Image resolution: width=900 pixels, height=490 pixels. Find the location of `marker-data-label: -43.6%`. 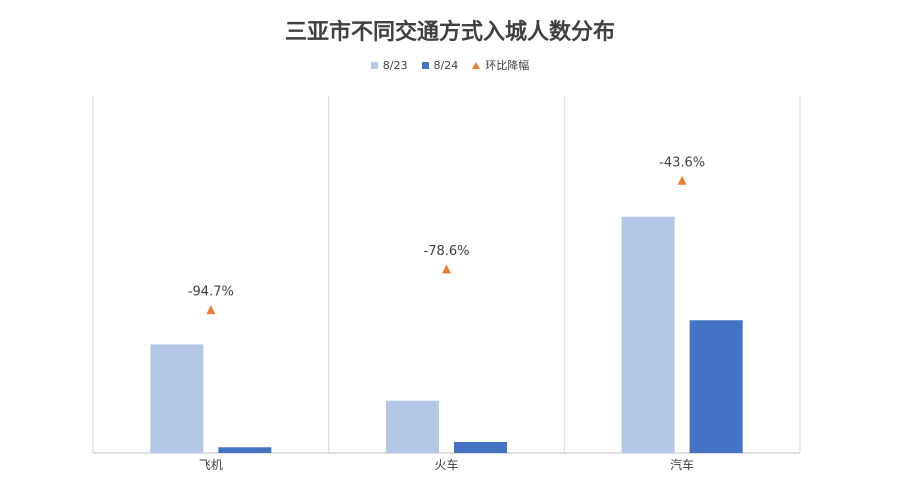

marker-data-label: -43.6% is located at coordinates (682, 162).